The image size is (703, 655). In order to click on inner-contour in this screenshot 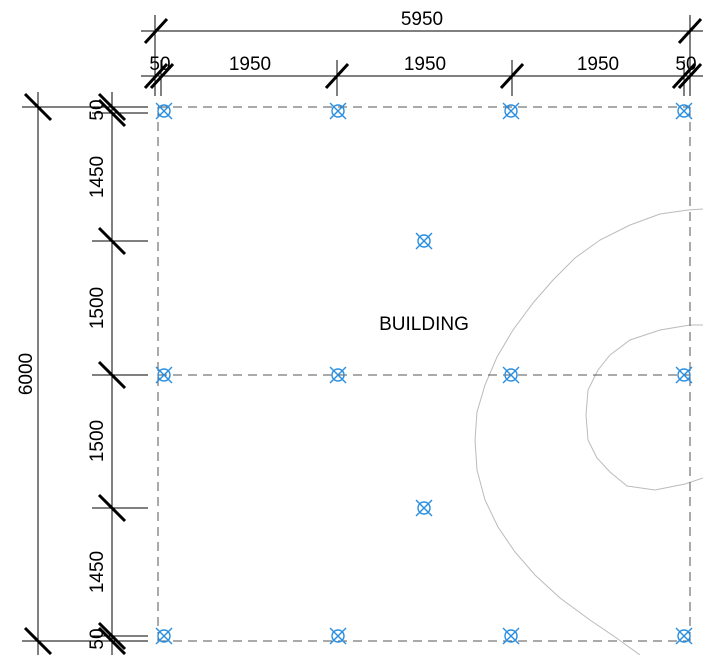, I will do `click(644, 407)`.